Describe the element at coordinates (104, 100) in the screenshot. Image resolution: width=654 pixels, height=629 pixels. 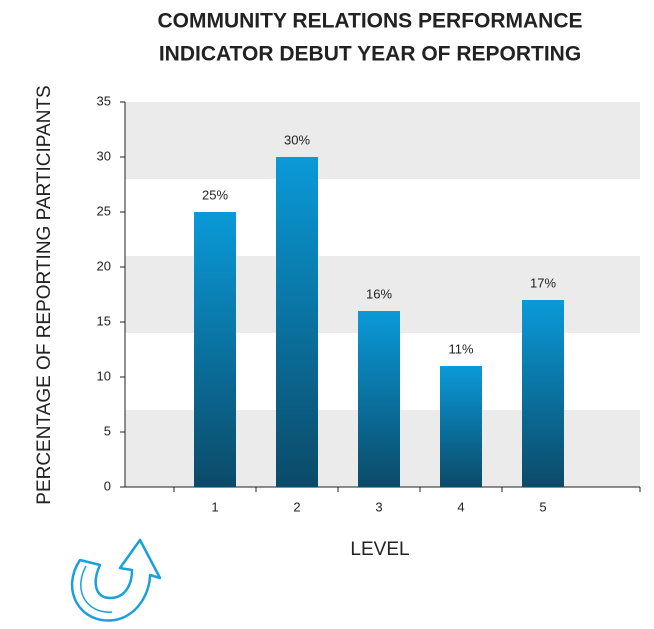
I see `y-tick-label: 35` at that location.